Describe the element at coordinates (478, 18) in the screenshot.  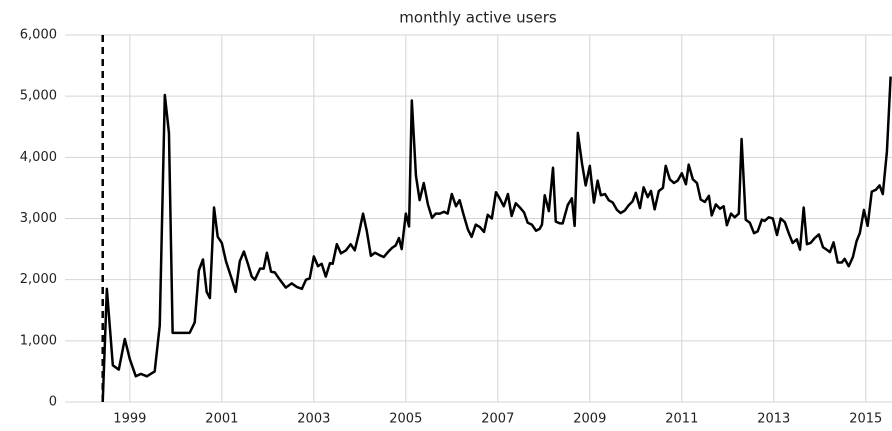
I see `chart-title: monthly active users` at that location.